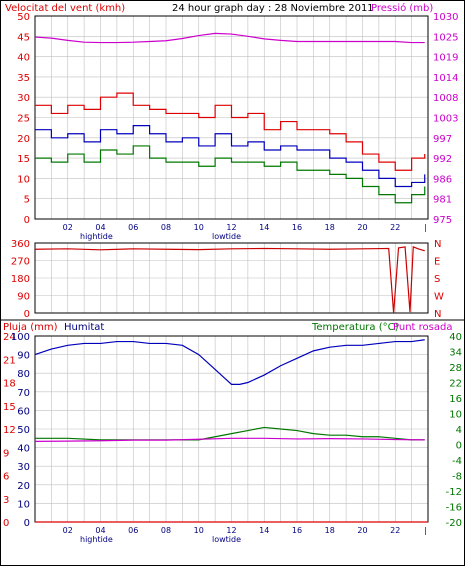 This screenshot has width=465, height=566. I want to click on temperature-y-axis-ticks: -20 -16 -12 -8 -4 0 4 10 16 22 28 34 40, so click(454, 430).